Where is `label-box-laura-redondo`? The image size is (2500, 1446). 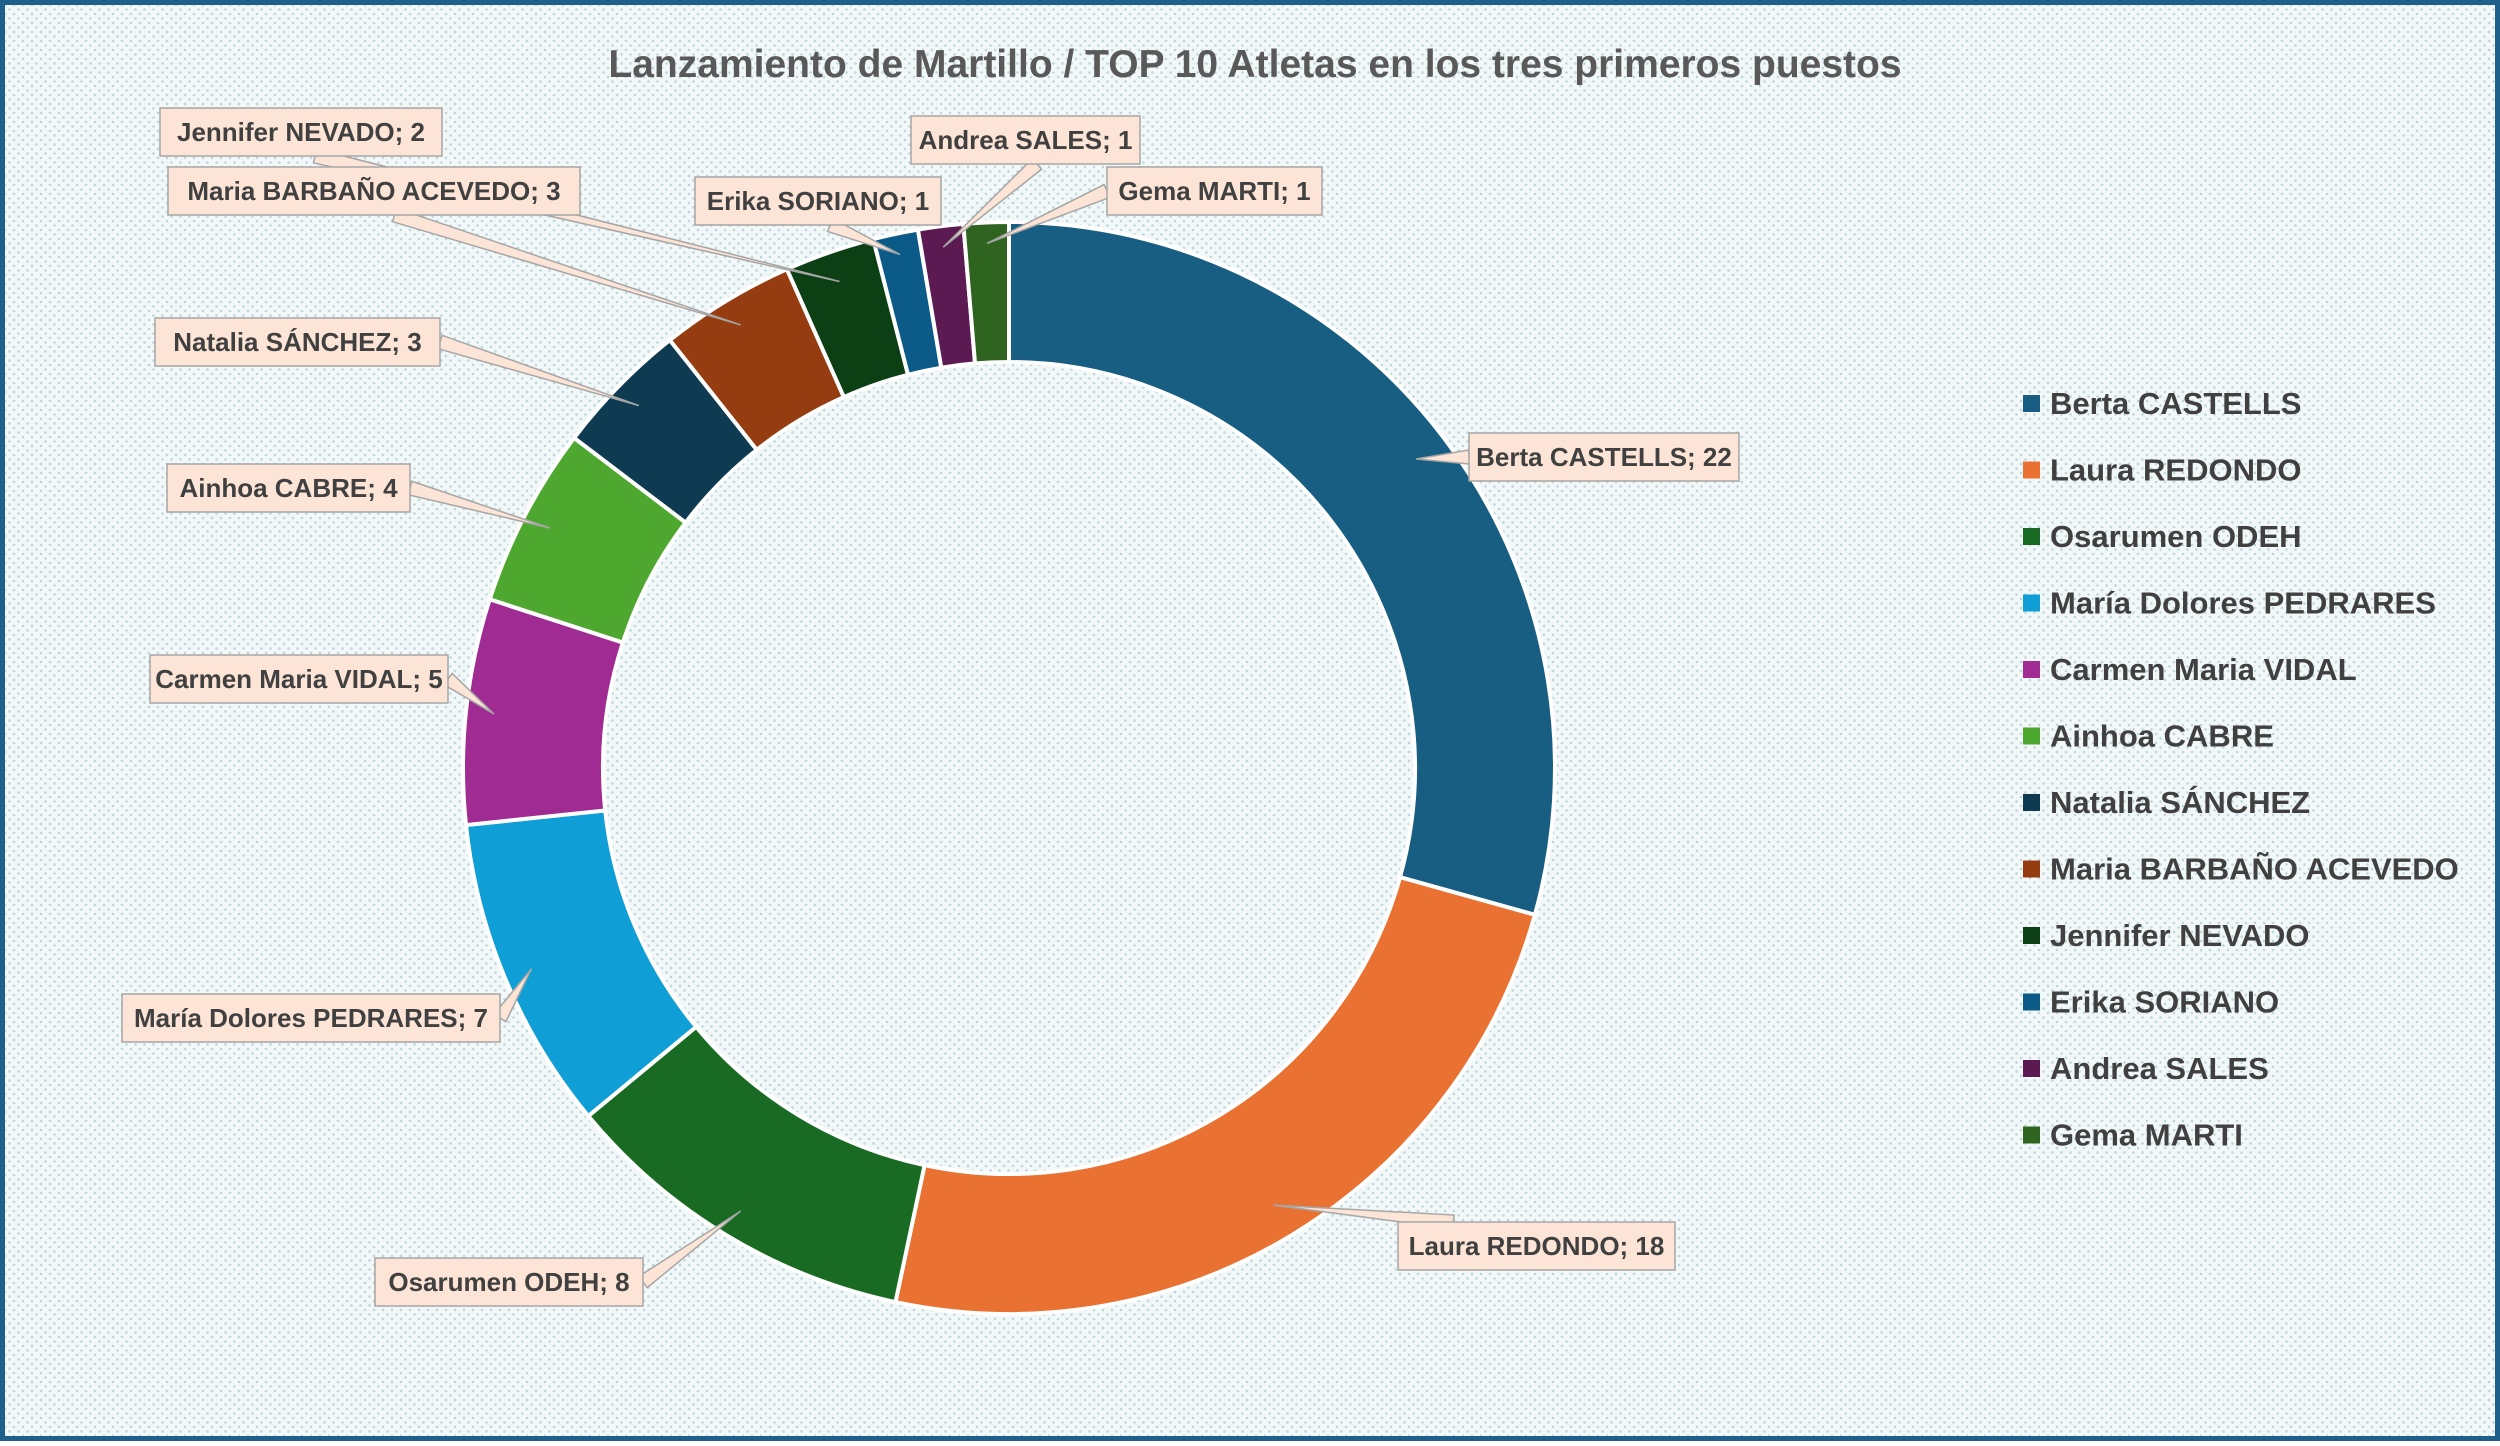 label-box-laura-redondo is located at coordinates (1536, 1246).